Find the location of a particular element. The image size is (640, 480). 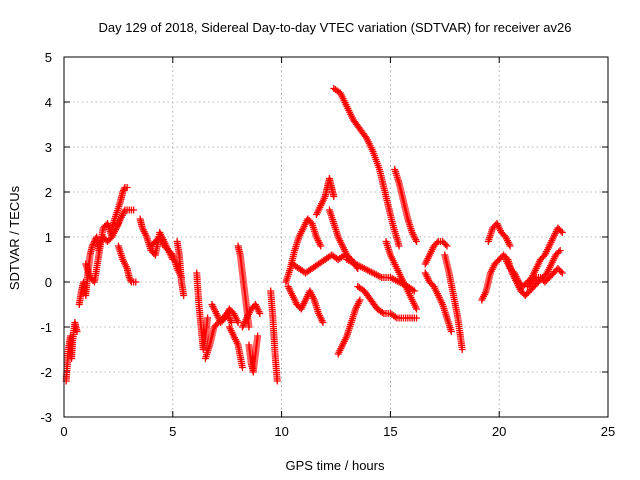

y-tick-label: 5 is located at coordinates (48, 57).